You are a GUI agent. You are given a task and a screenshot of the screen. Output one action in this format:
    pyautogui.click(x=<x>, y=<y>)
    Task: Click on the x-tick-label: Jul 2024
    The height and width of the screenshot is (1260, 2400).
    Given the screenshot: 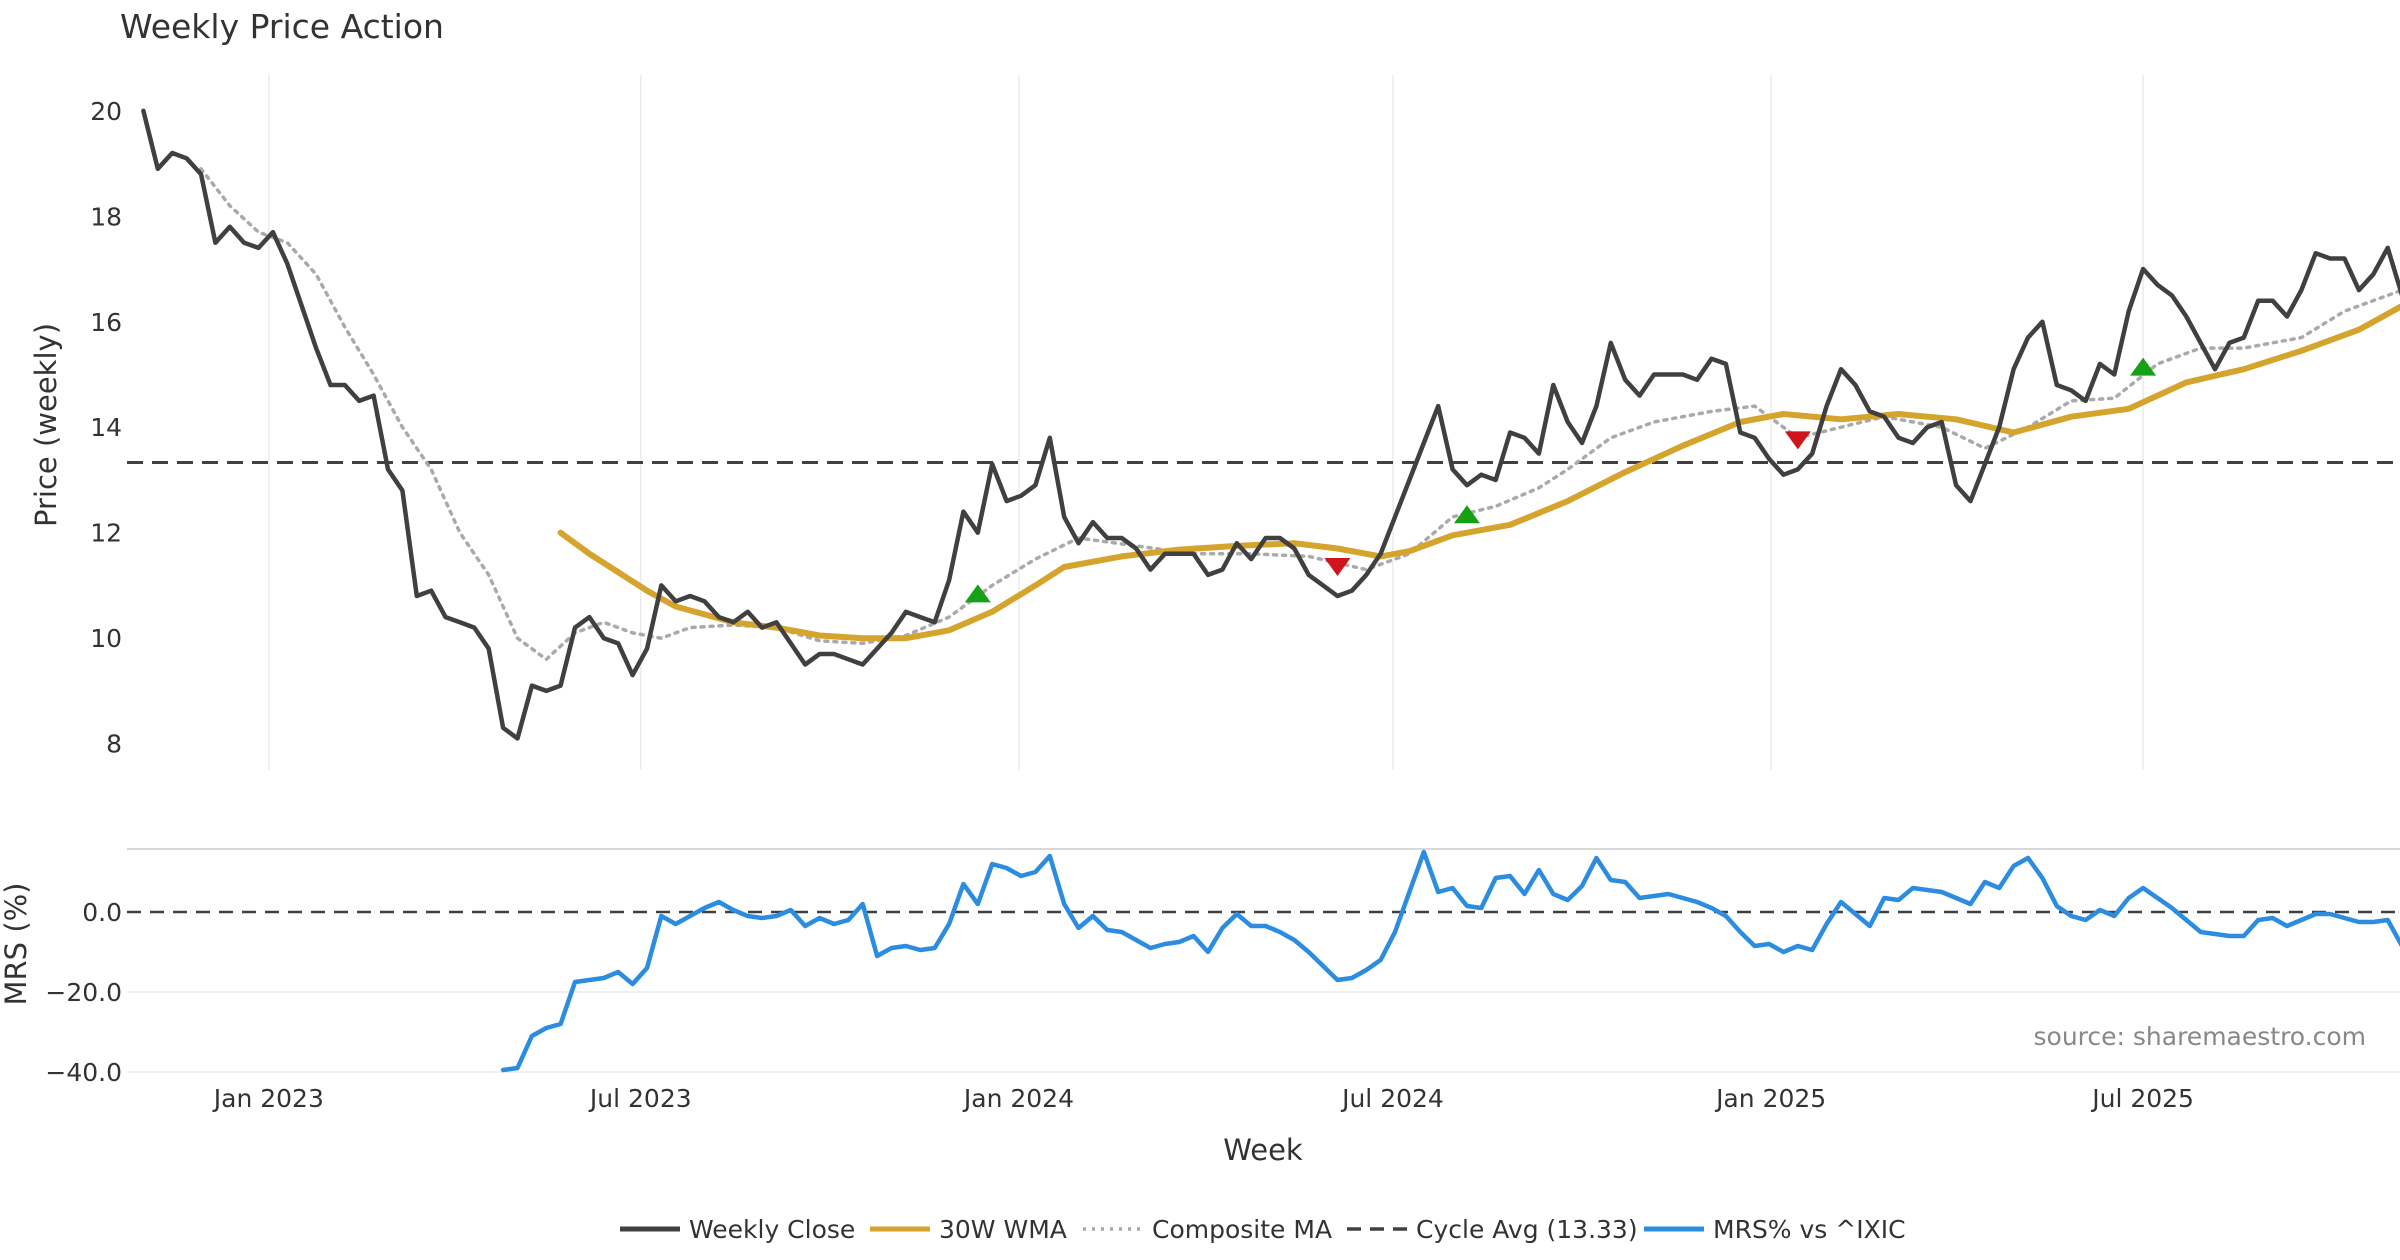 What is the action you would take?
    pyautogui.click(x=1392, y=1098)
    